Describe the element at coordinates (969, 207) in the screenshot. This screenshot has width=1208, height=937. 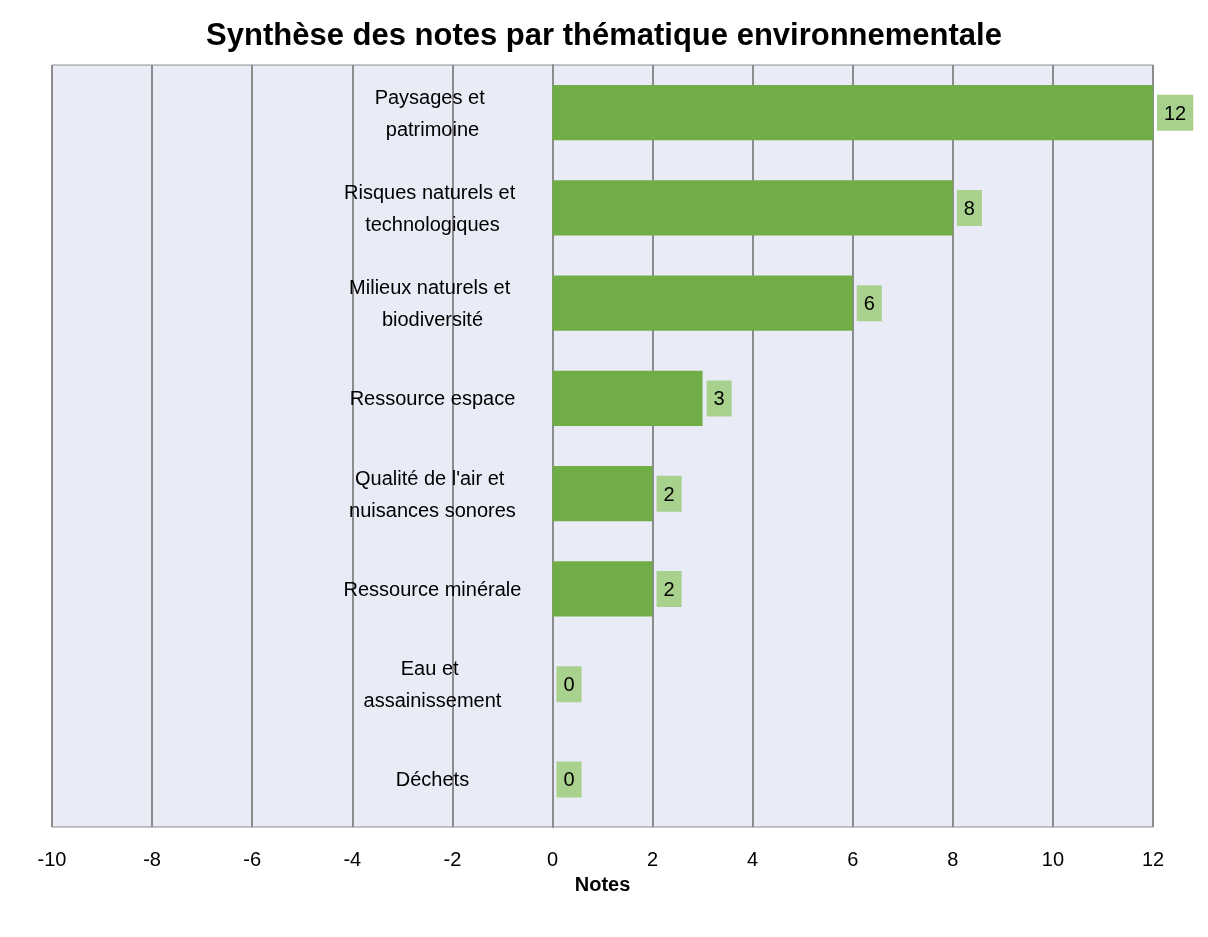
I see `data-label: 8` at that location.